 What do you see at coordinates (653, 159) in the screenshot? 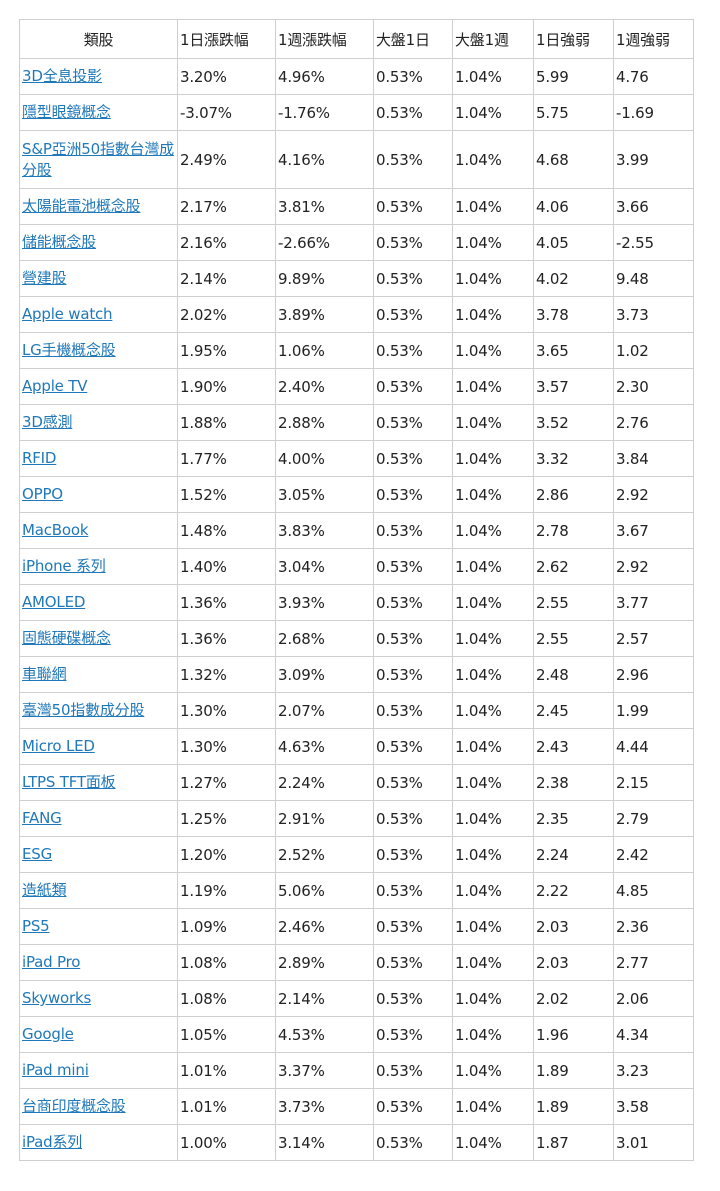
I see `strength-1w-cell: 3.99` at bounding box center [653, 159].